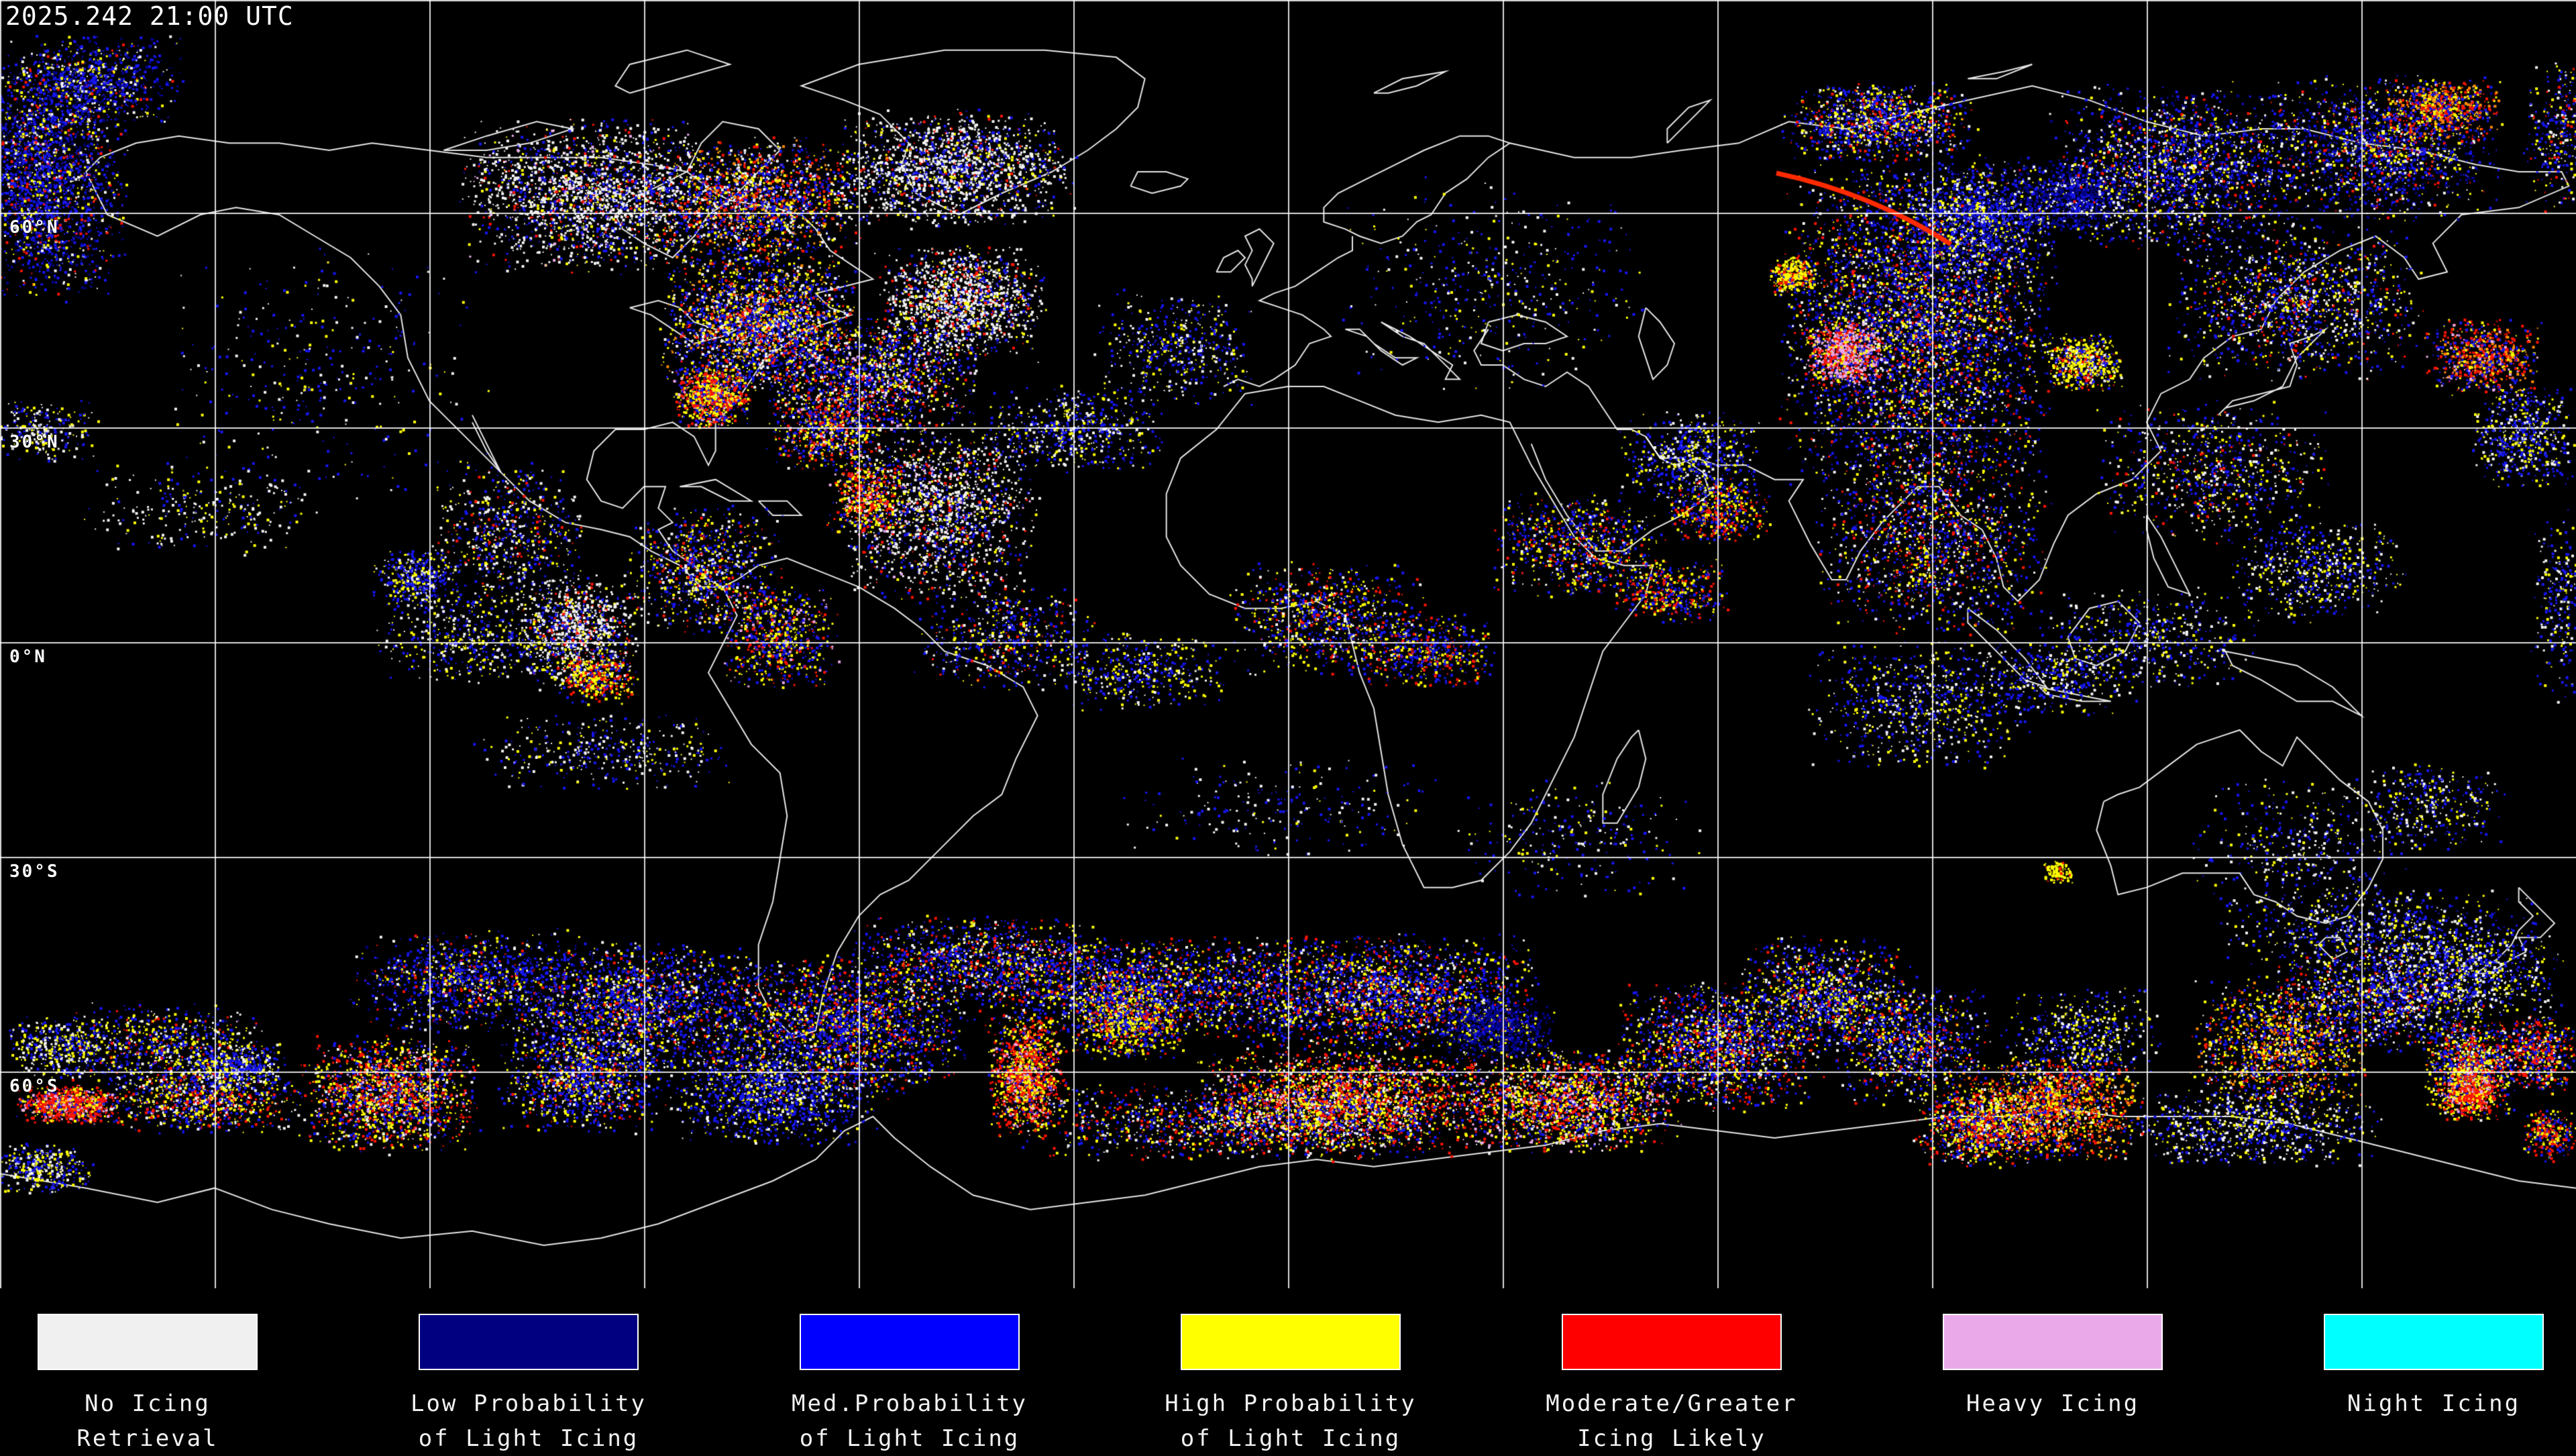 Image resolution: width=2576 pixels, height=1456 pixels. What do you see at coordinates (529, 1342) in the screenshot?
I see `legend-swatch-low-prob` at bounding box center [529, 1342].